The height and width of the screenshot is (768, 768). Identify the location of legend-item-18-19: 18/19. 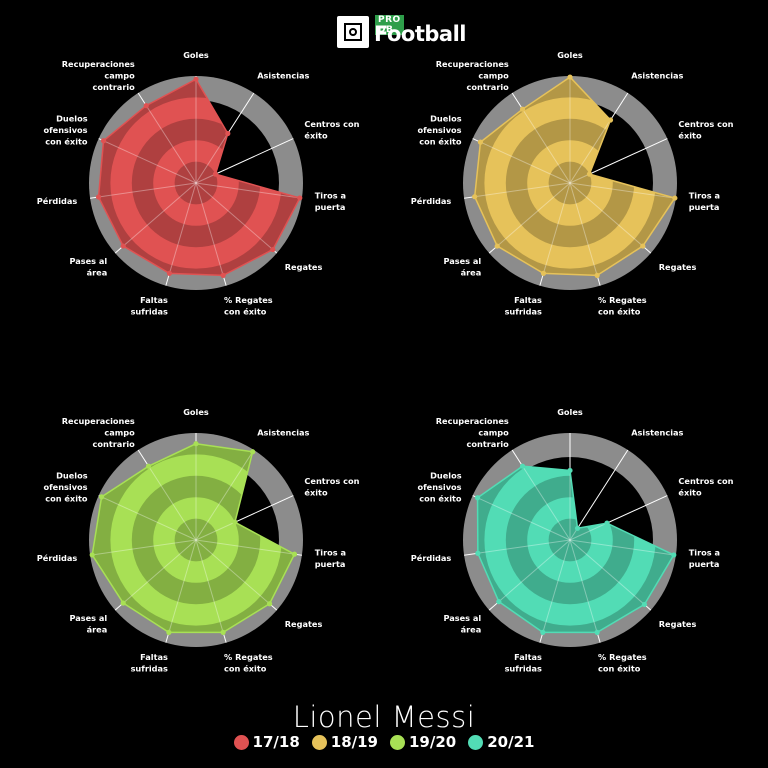
(344, 742).